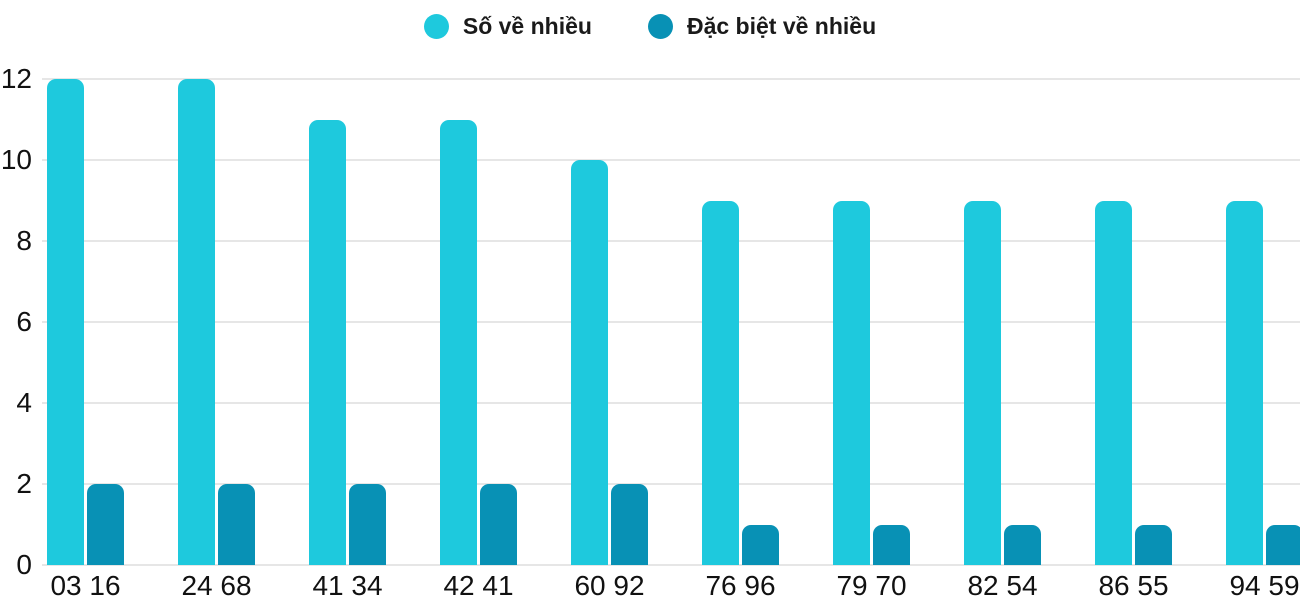 The height and width of the screenshot is (600, 1300). Describe the element at coordinates (216, 585) in the screenshot. I see `x-axis-label: 24 68` at that location.